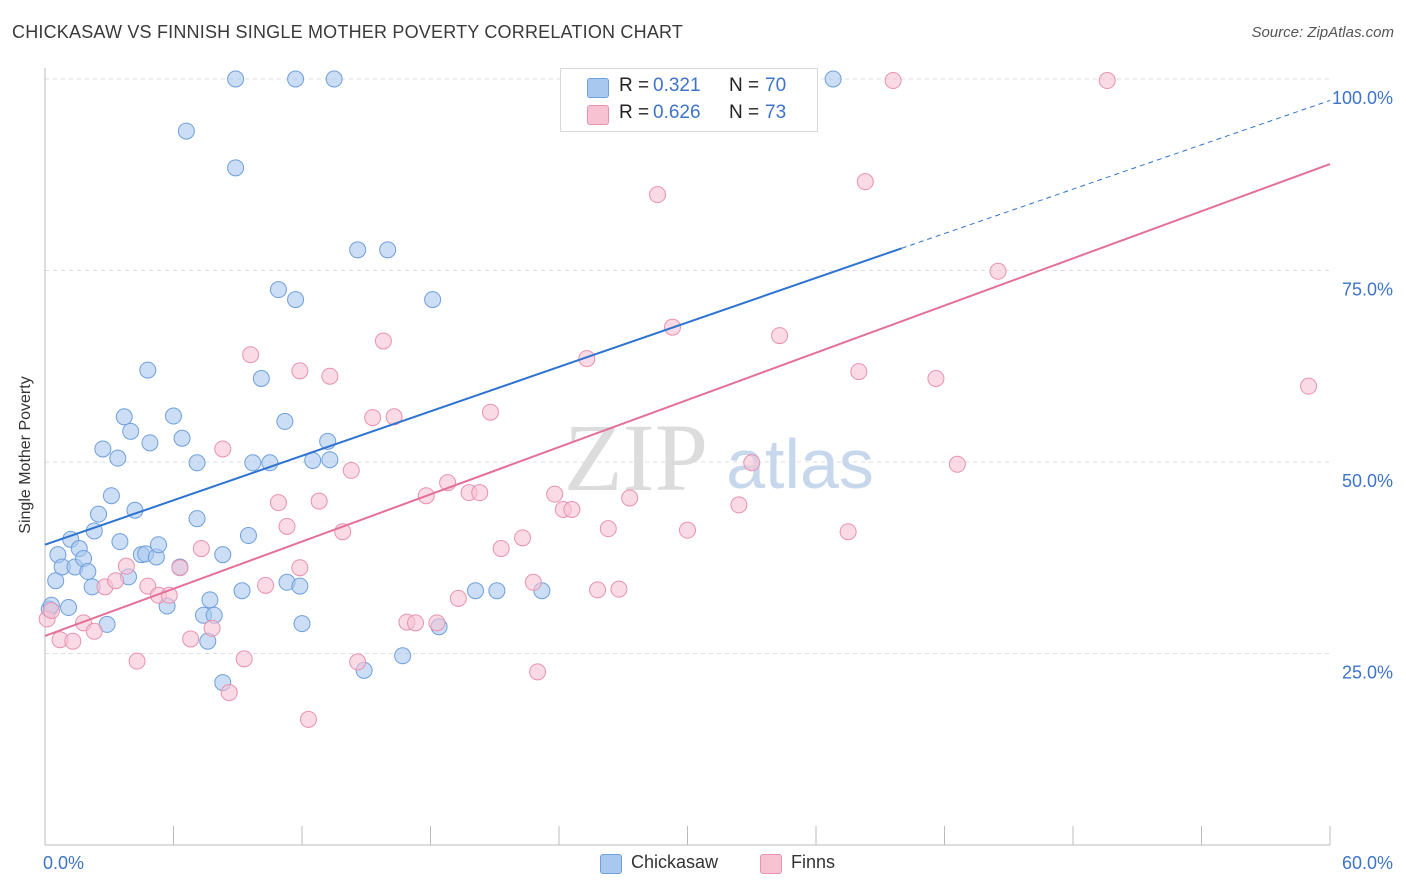  Describe the element at coordinates (776, 112) in the screenshot. I see `n-value: 73` at that location.